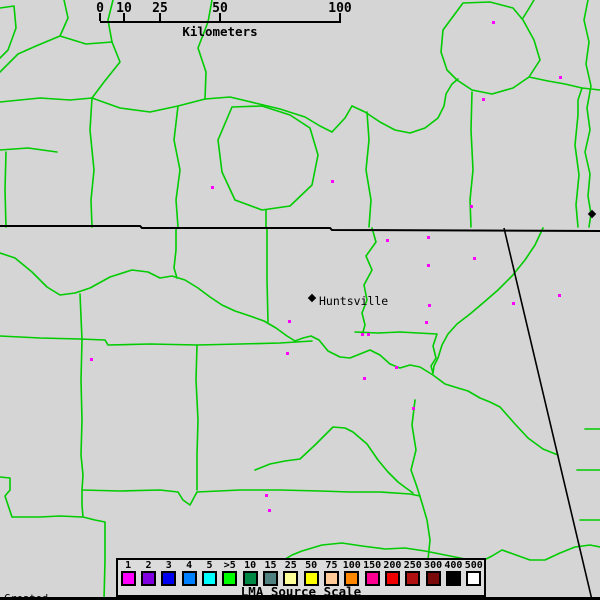 This screenshot has width=600, height=600. I want to click on legend-entry-label: >5, so click(229, 565).